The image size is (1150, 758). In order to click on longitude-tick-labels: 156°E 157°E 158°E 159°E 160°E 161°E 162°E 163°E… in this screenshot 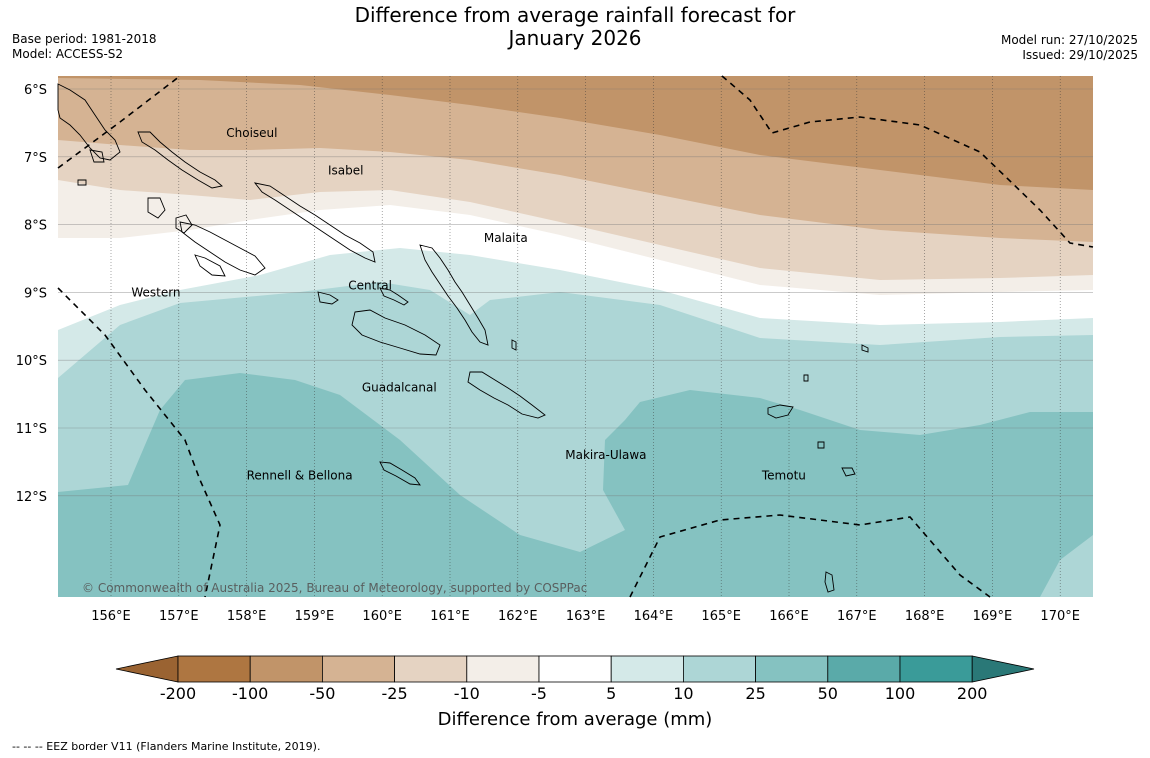, I will do `click(585, 616)`.